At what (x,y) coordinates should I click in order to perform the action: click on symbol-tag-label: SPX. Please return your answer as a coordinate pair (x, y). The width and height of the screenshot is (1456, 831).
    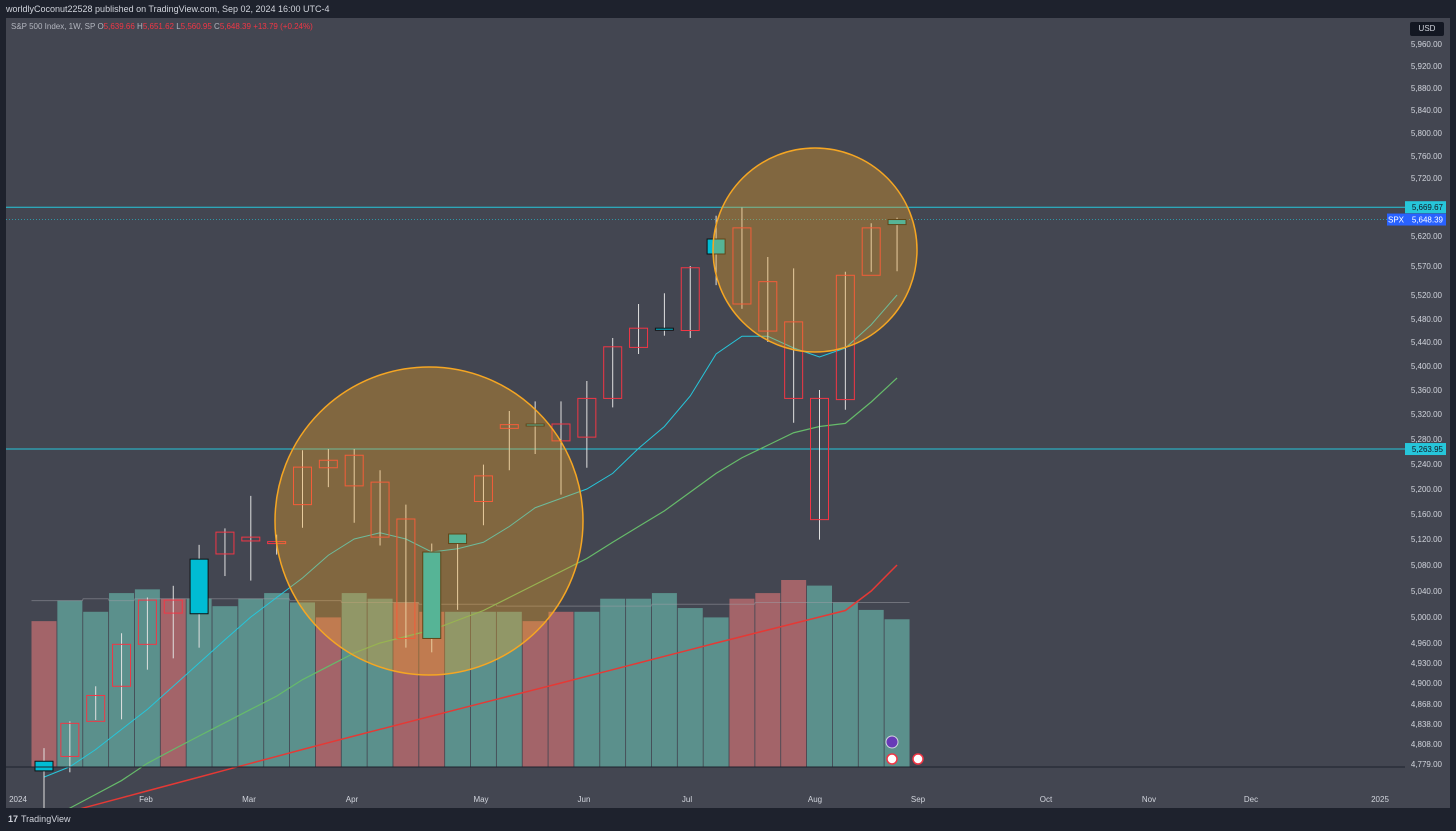
    Looking at the image, I should click on (1396, 220).